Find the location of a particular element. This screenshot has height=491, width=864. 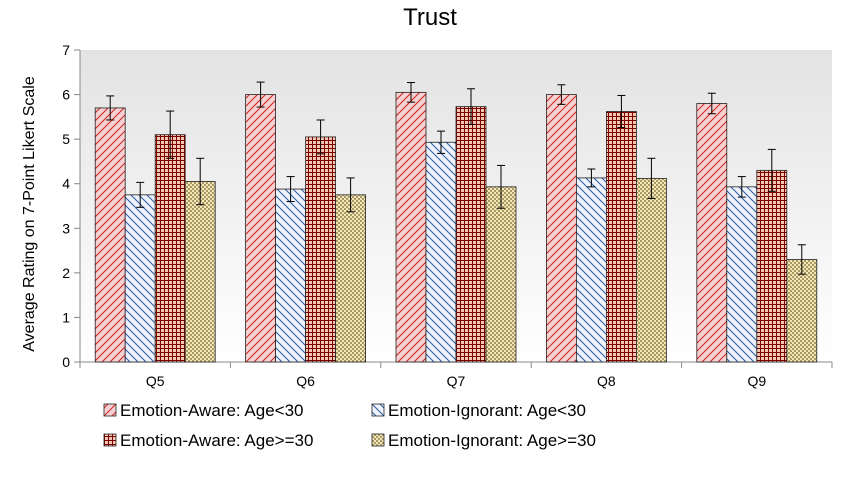

bar-Q5-s0 is located at coordinates (110, 235).